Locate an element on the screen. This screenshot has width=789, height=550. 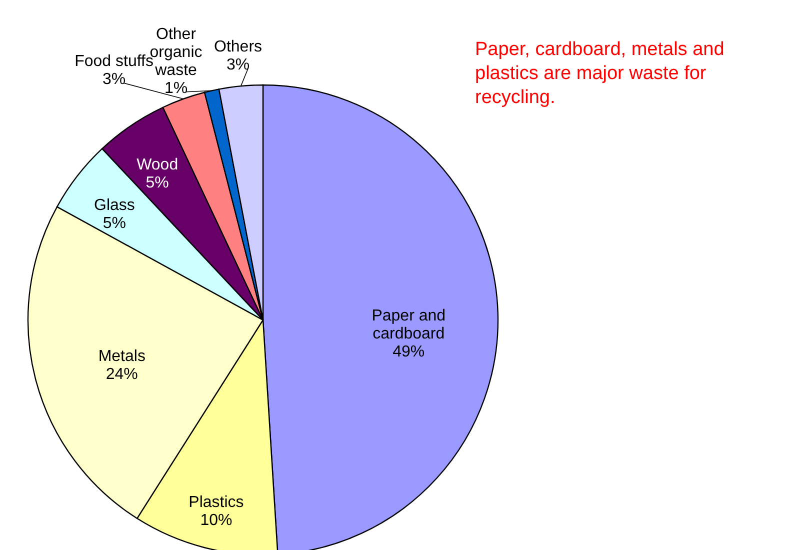
slice-label: Others is located at coordinates (238, 47).